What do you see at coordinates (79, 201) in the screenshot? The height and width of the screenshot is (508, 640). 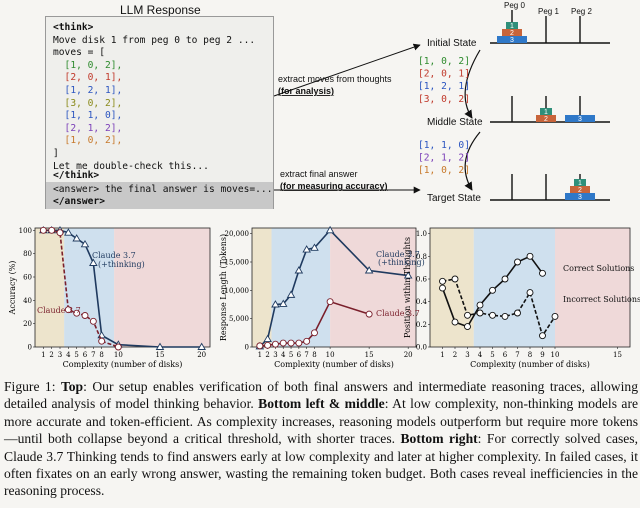 I see `answer-close-tag: </answer>` at bounding box center [79, 201].